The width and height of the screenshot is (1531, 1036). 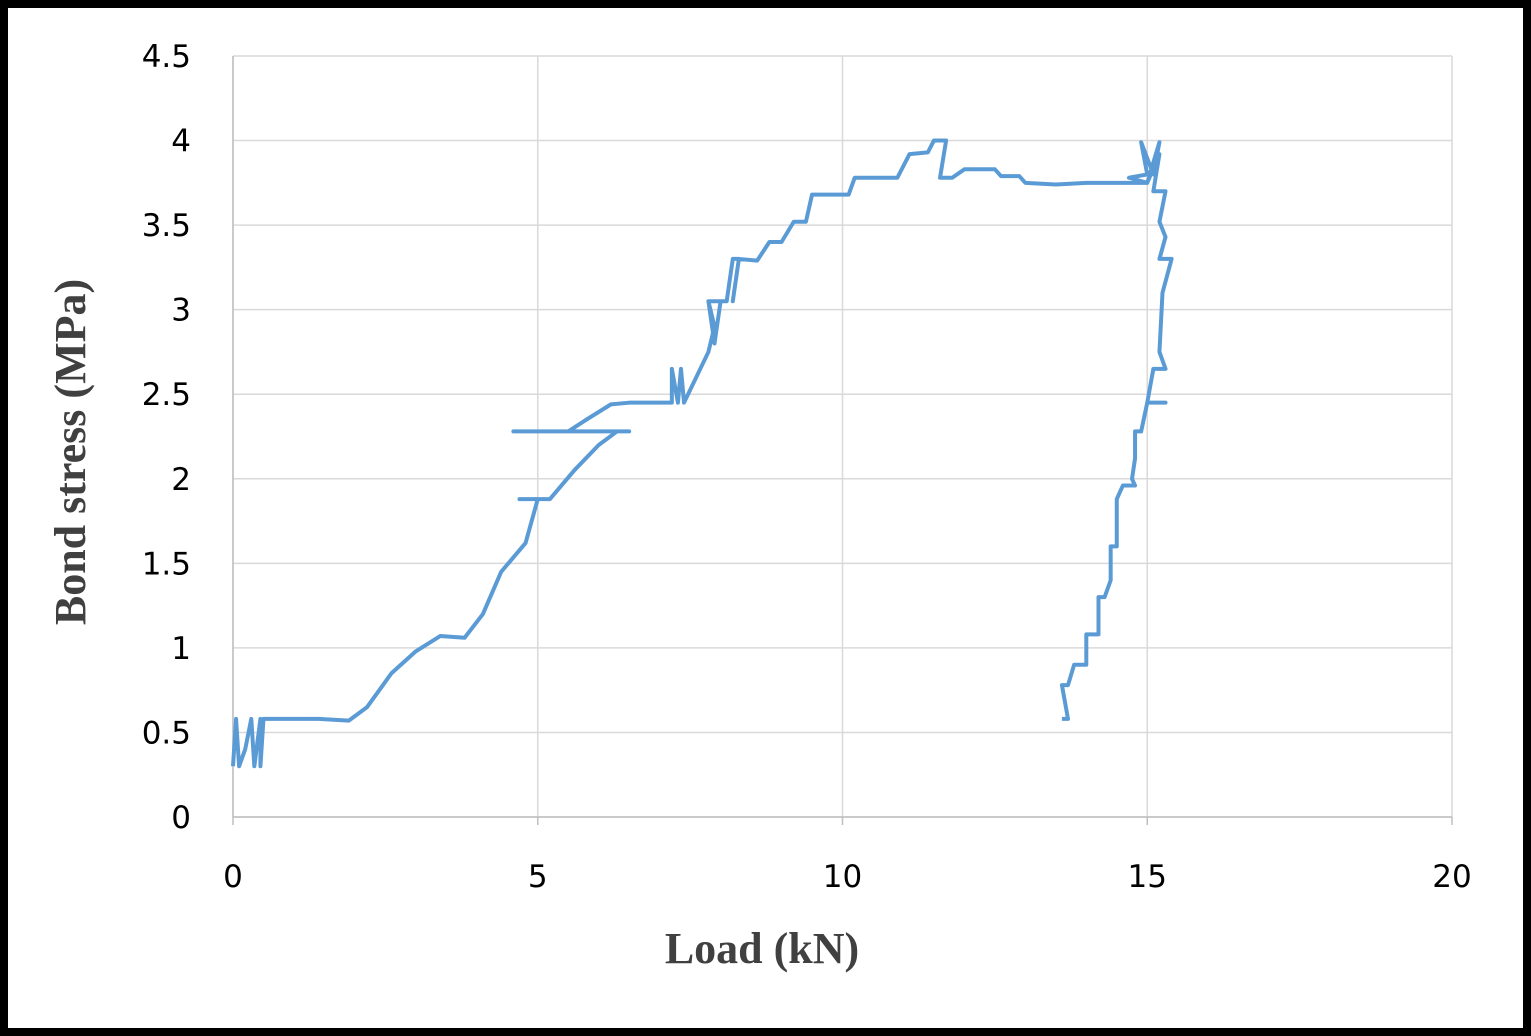 I want to click on y-tick-label: 0, so click(x=181, y=818).